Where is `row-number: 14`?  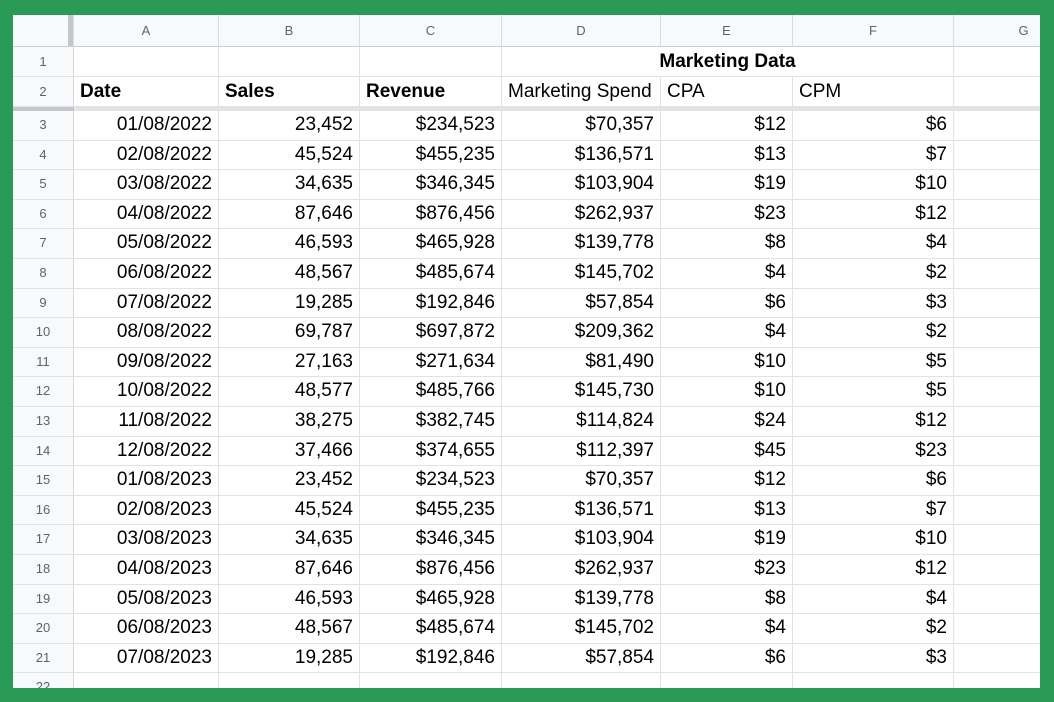
row-number: 14 is located at coordinates (43, 451).